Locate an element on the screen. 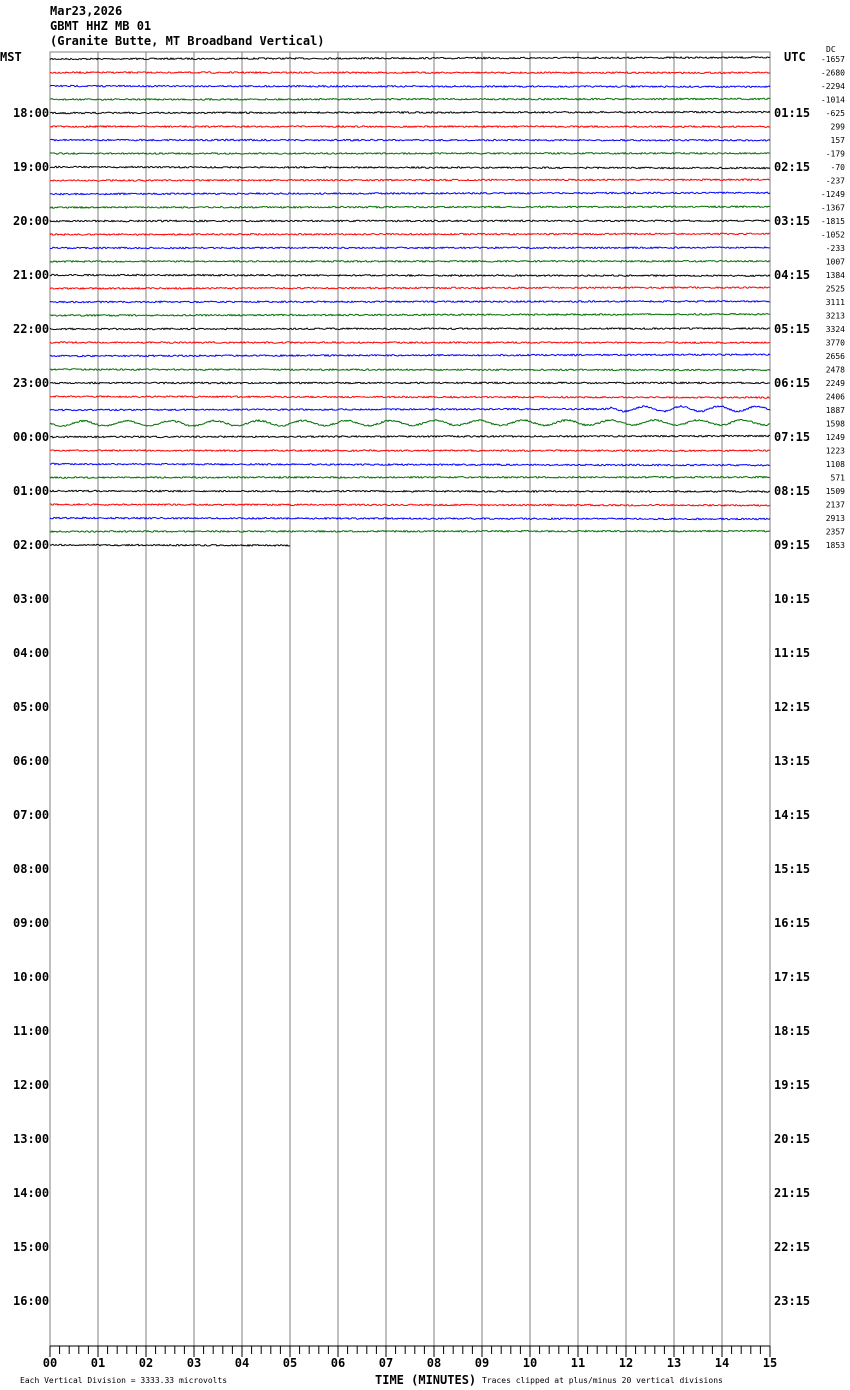 The width and height of the screenshot is (850, 1390). utc-hour-label: 23:15 is located at coordinates (792, 1301).